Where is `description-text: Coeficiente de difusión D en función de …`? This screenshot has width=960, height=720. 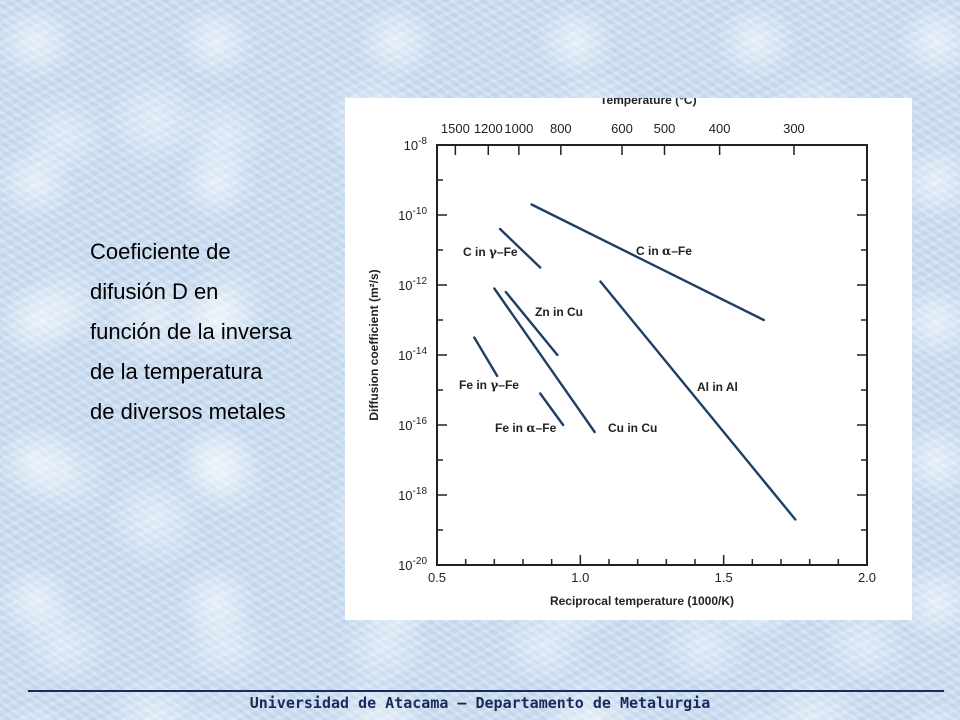 description-text: Coeficiente de difusión D en función de … is located at coordinates (220, 332).